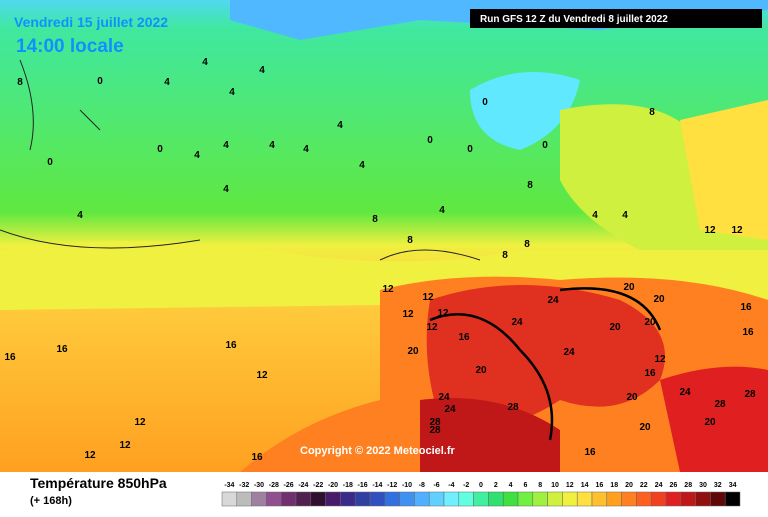  What do you see at coordinates (289, 485) in the screenshot?
I see `legend-label: -26` at bounding box center [289, 485].